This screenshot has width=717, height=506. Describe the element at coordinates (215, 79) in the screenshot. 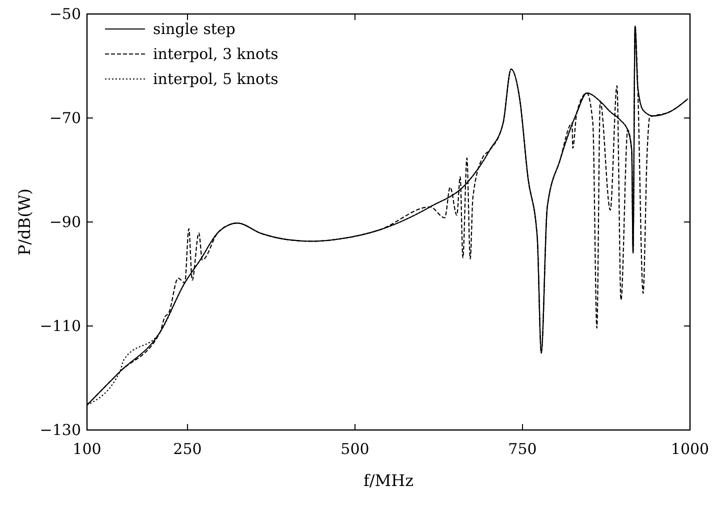

I see `legend-label: interpol, 5 knots` at that location.